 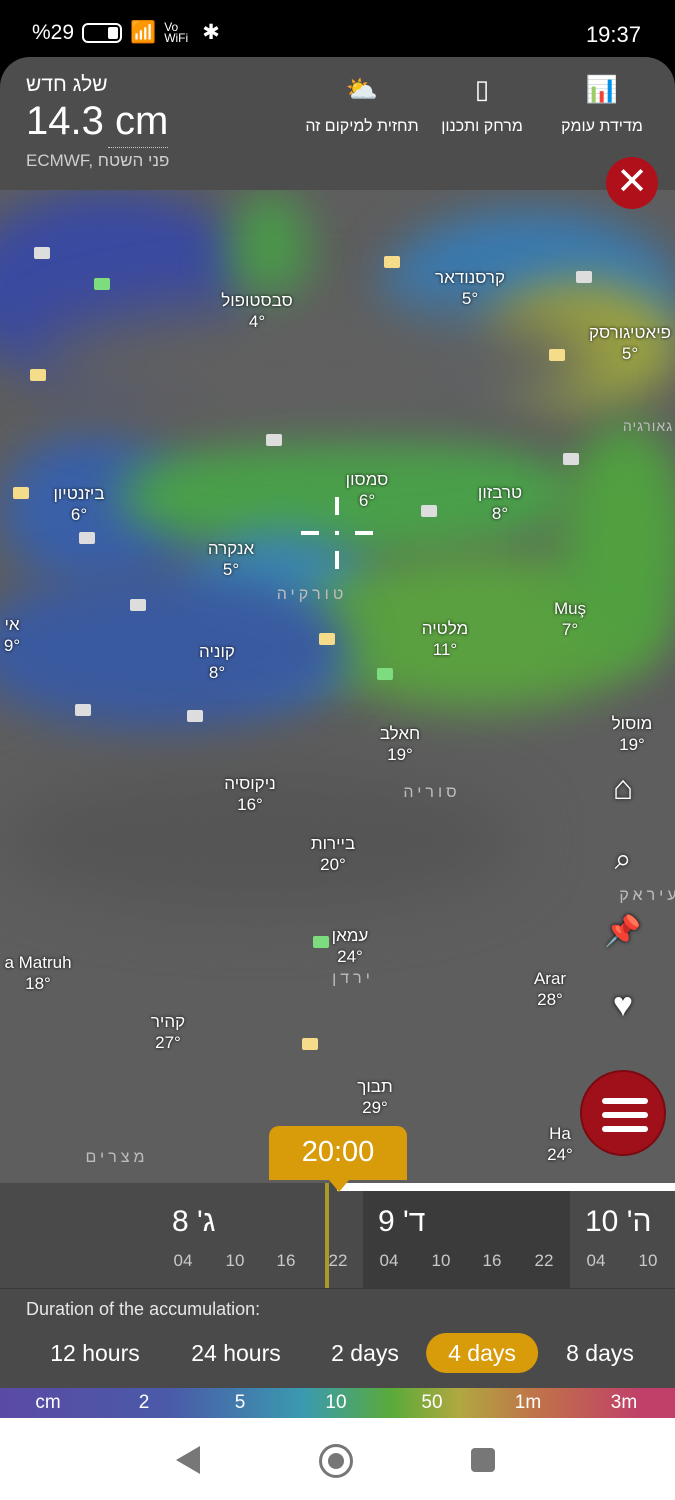 What do you see at coordinates (53, 32) in the screenshot?
I see `battery-percent: %29` at bounding box center [53, 32].